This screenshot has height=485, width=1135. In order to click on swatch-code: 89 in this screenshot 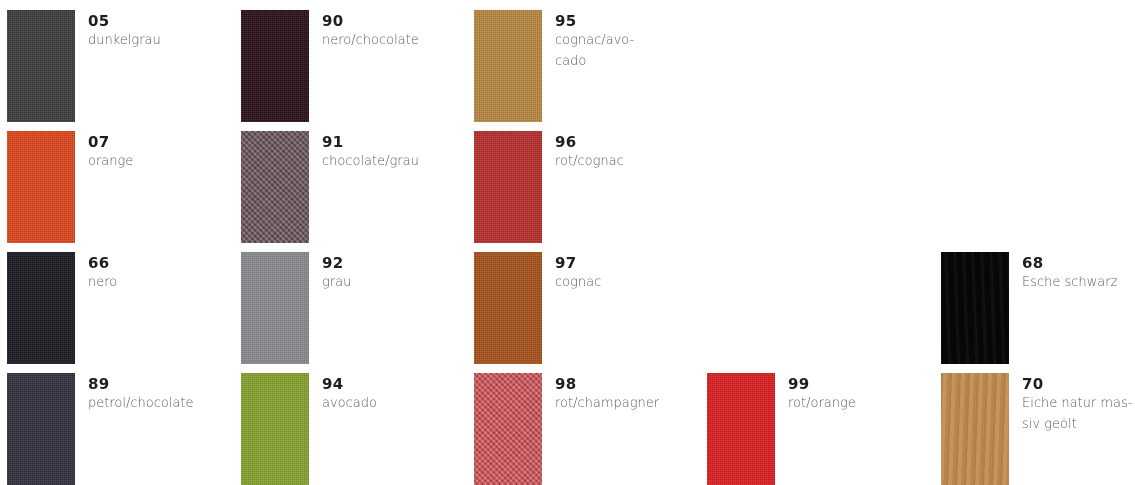, I will do `click(99, 384)`.